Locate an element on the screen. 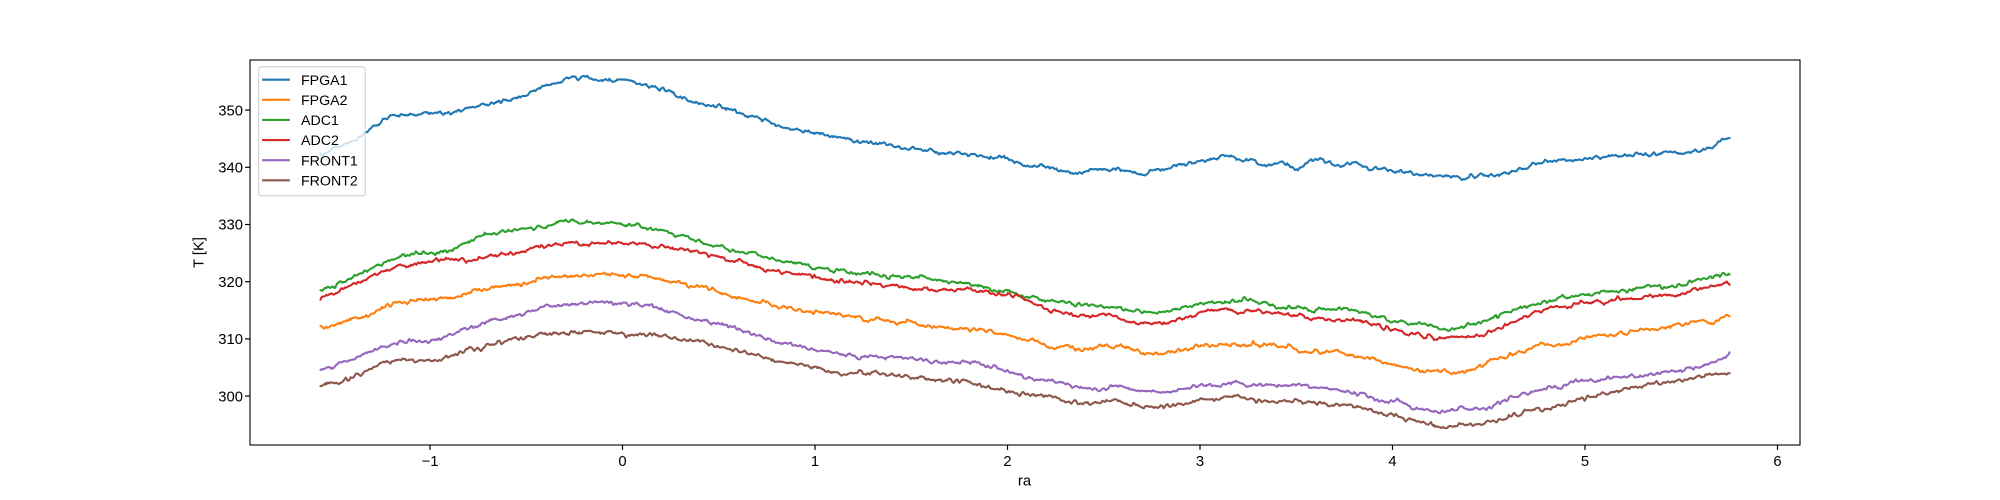 Image resolution: width=2000 pixels, height=500 pixels. svg-text: FPGA1 is located at coordinates (324, 81).